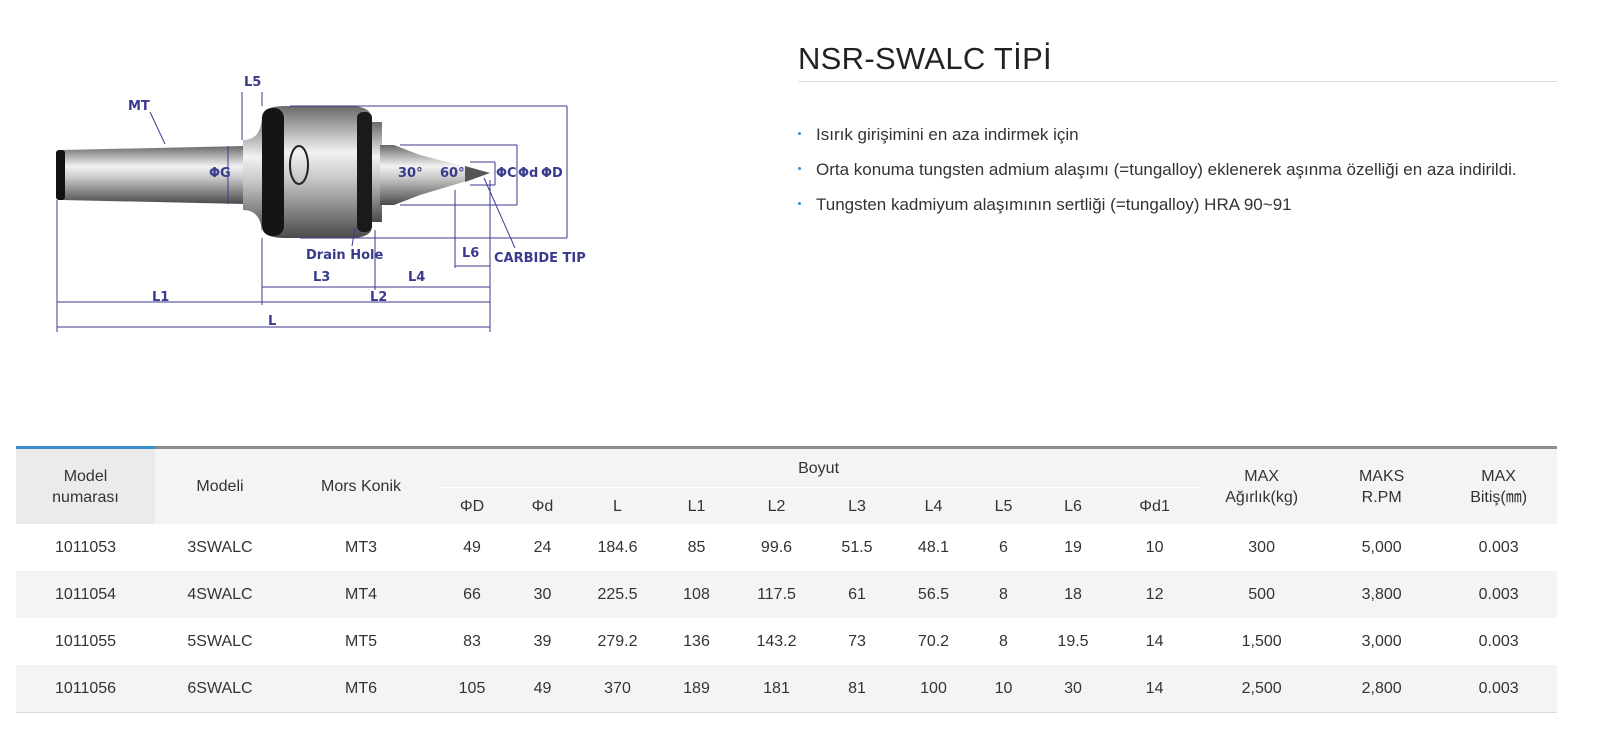 Image resolution: width=1601 pixels, height=732 pixels. I want to click on table-cell: 56.5, so click(933, 594).